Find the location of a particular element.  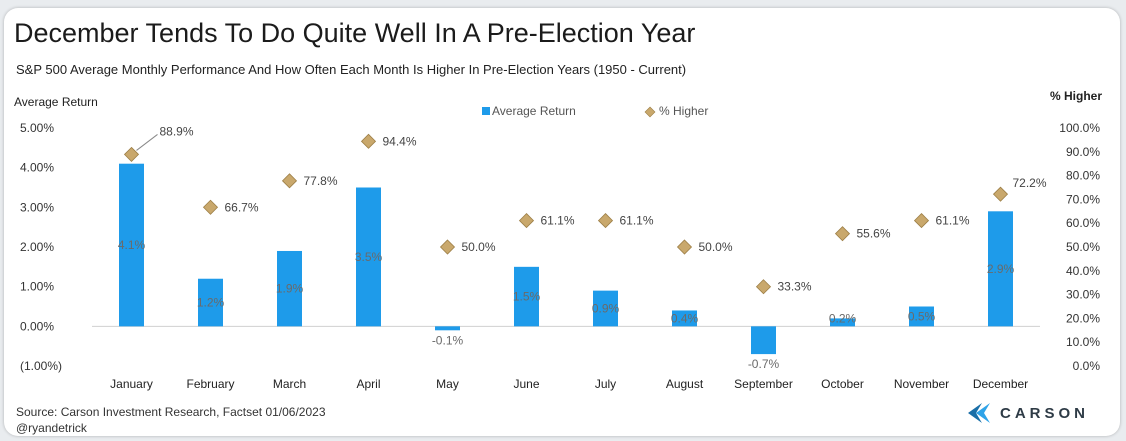

x-tick-label: June is located at coordinates (526, 384).